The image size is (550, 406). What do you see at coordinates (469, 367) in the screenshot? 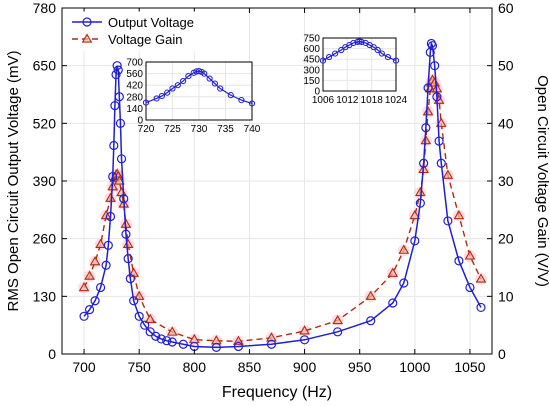
I see `x-tick-label: 1050` at bounding box center [469, 367].